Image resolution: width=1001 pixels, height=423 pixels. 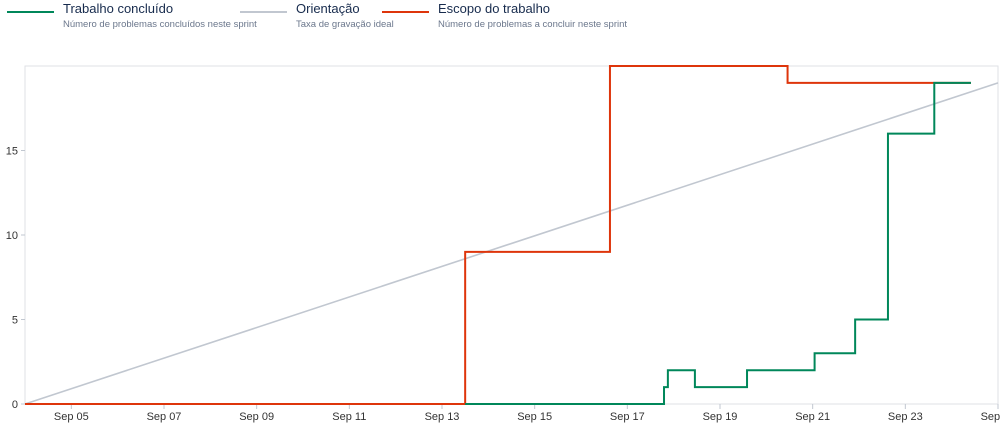 What do you see at coordinates (345, 24) in the screenshot?
I see `legend-description-guideline: Taxa de gravação ideal` at bounding box center [345, 24].